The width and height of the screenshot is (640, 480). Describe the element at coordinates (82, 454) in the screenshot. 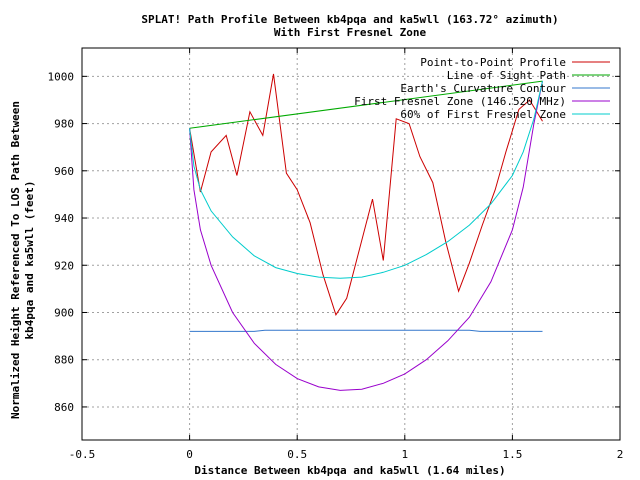

I see `x-tick-label: -0.5` at that location.